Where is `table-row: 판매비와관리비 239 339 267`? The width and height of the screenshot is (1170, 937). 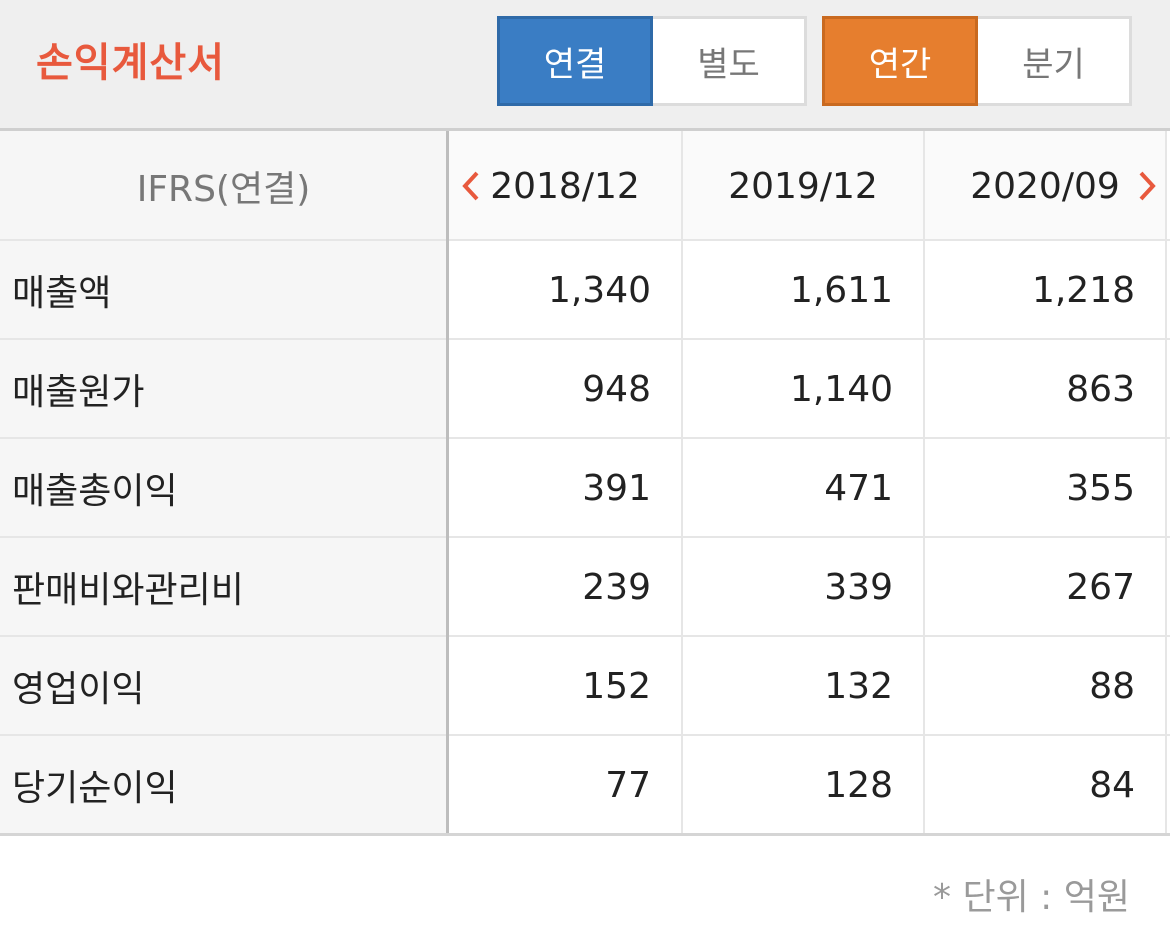 table-row: 판매비와관리비 239 339 267 is located at coordinates (585, 587).